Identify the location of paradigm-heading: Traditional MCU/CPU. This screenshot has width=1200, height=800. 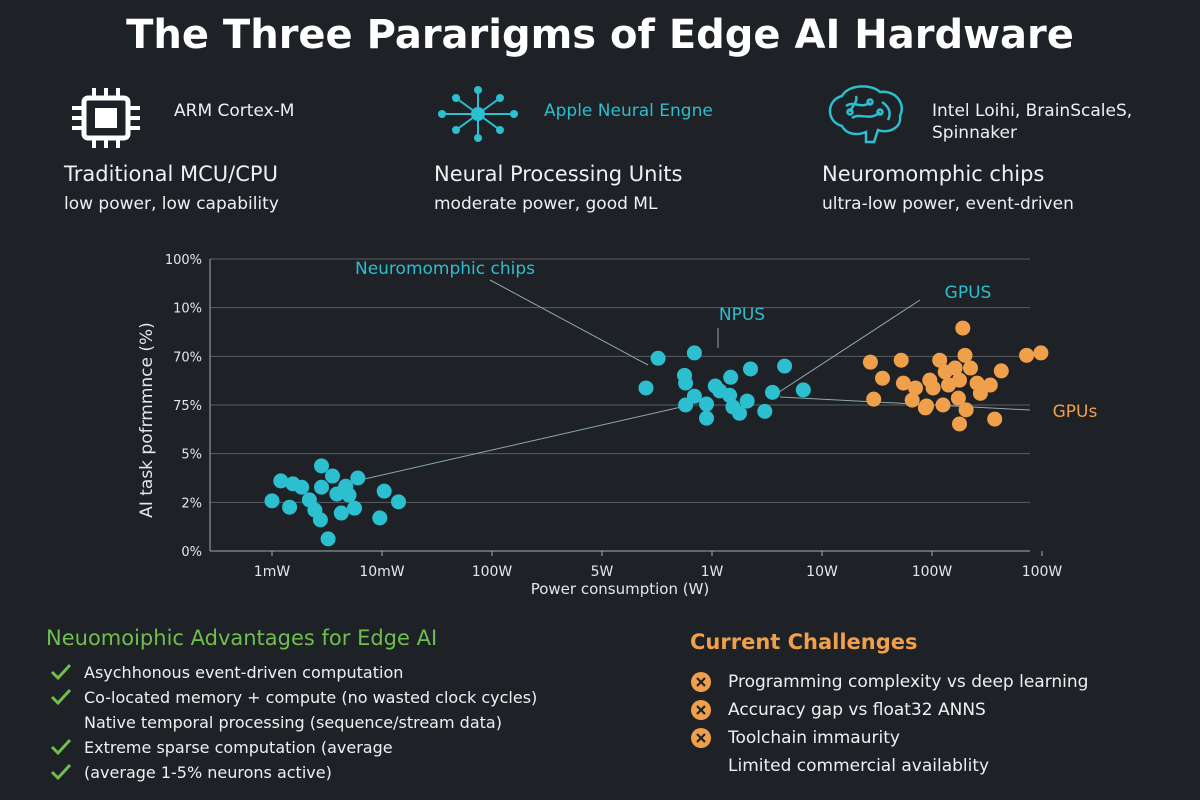
(171, 174).